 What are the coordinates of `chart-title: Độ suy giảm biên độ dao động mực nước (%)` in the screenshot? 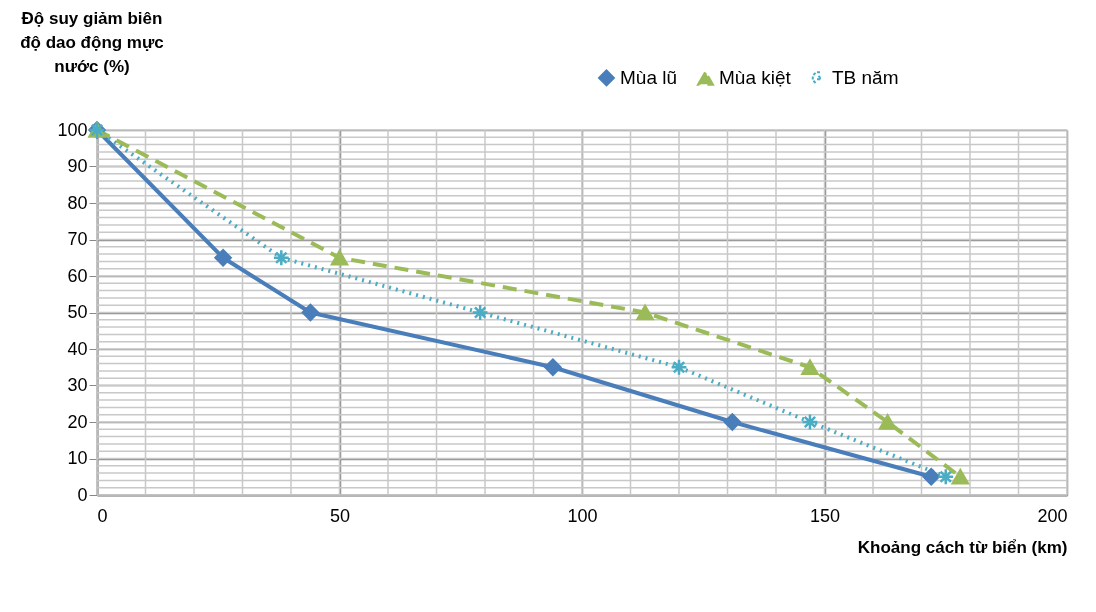 It's located at (92, 42).